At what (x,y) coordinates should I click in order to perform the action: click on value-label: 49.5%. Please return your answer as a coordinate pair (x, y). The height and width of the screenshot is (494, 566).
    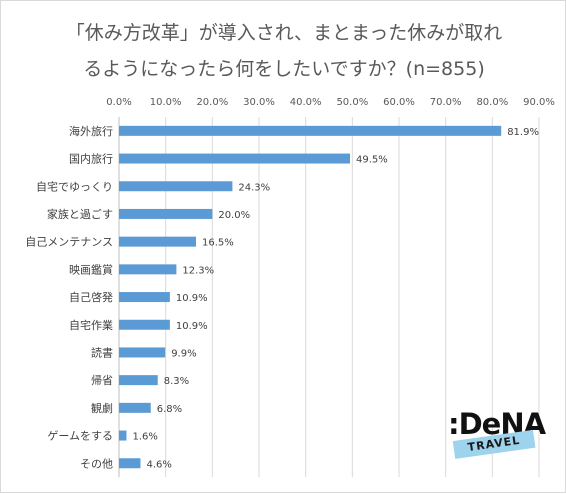
    Looking at the image, I should click on (372, 160).